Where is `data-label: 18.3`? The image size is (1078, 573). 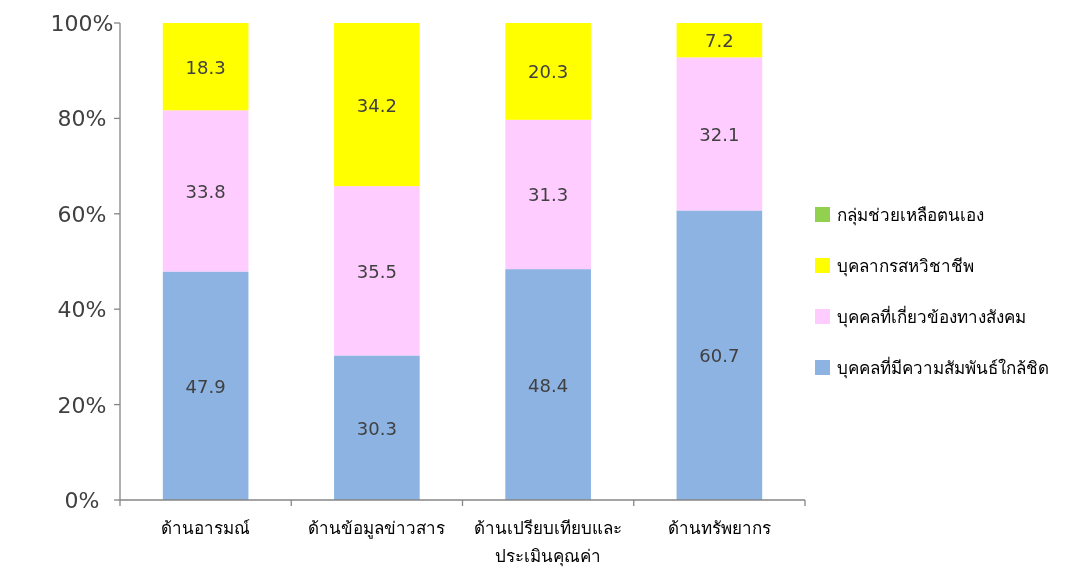
data-label: 18.3 is located at coordinates (205, 67).